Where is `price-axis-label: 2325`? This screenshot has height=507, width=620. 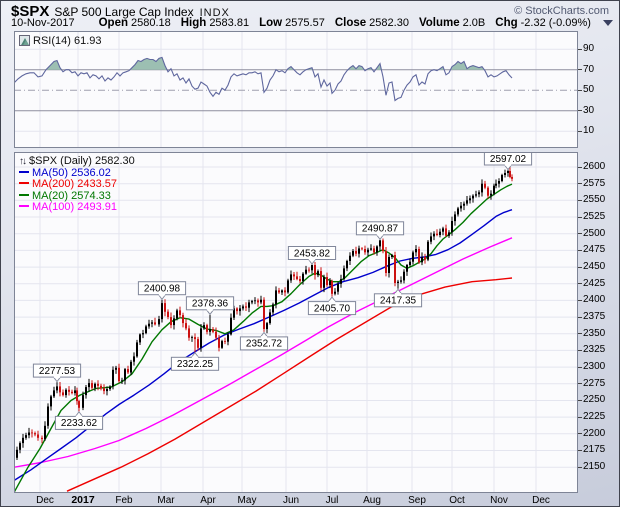 price-axis-label: 2325 is located at coordinates (594, 350).